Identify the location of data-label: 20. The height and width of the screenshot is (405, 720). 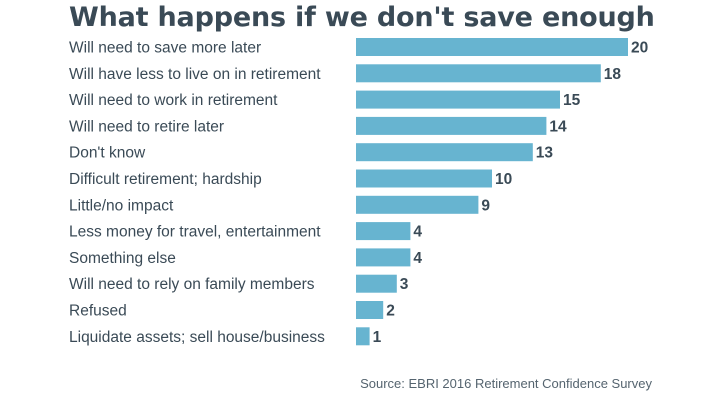
(639, 48).